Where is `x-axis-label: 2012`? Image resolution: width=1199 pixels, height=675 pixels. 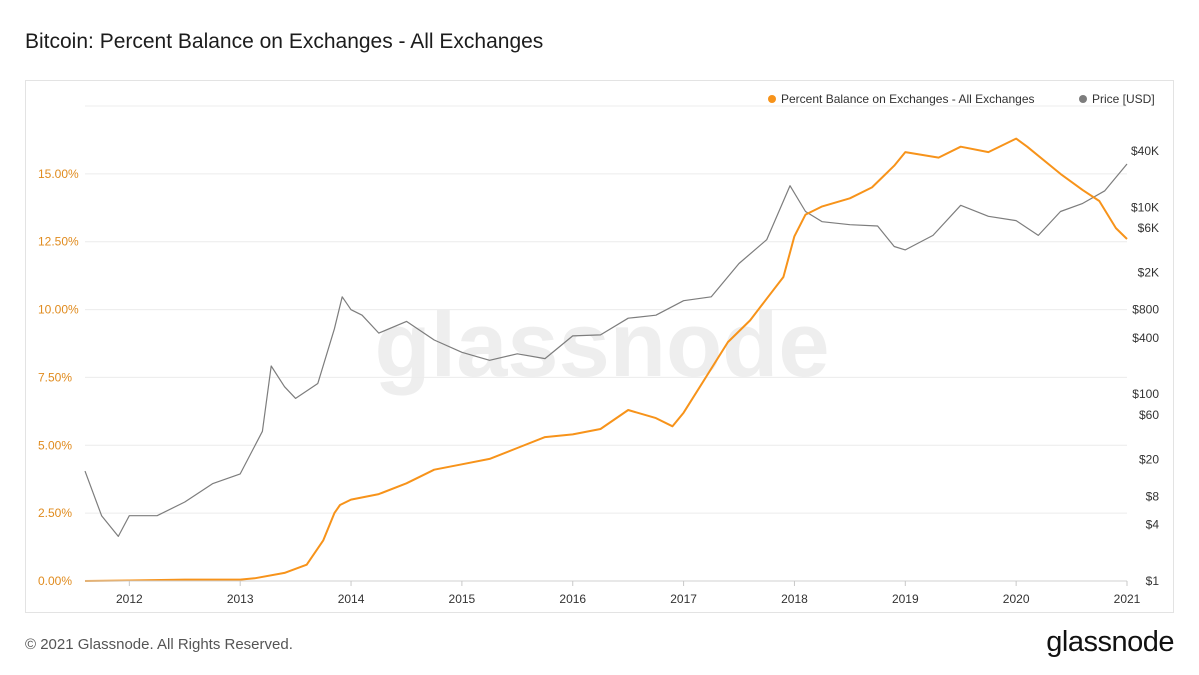 x-axis-label: 2012 is located at coordinates (129, 599).